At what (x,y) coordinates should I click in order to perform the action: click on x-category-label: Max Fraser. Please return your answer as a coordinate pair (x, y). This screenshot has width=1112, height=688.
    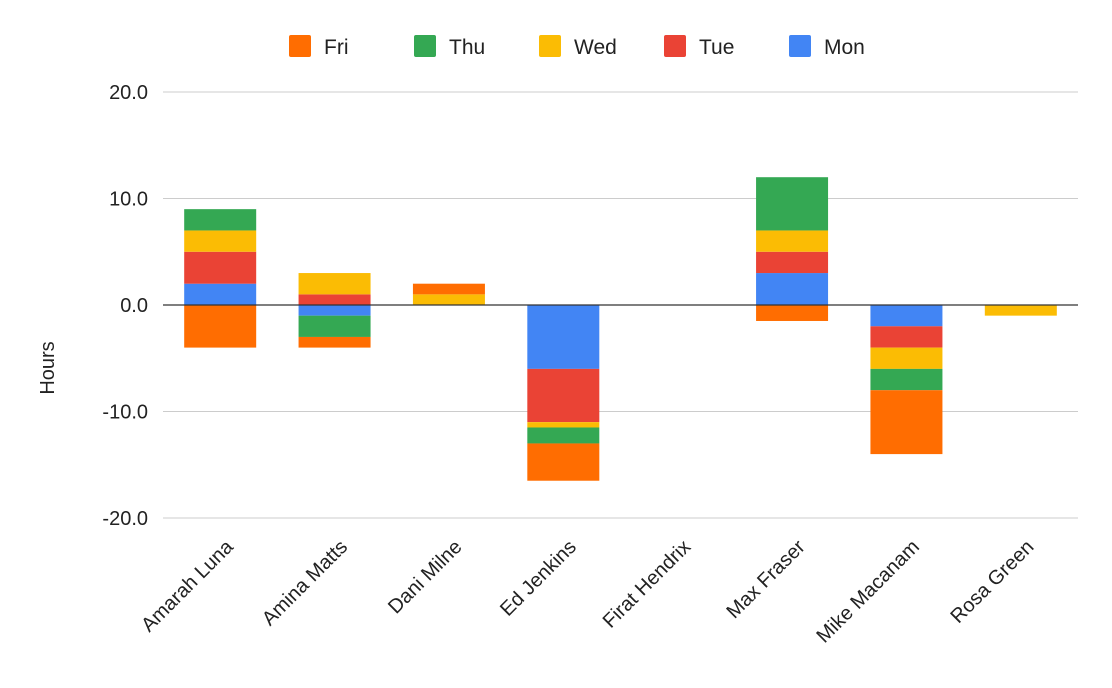
    Looking at the image, I should click on (766, 579).